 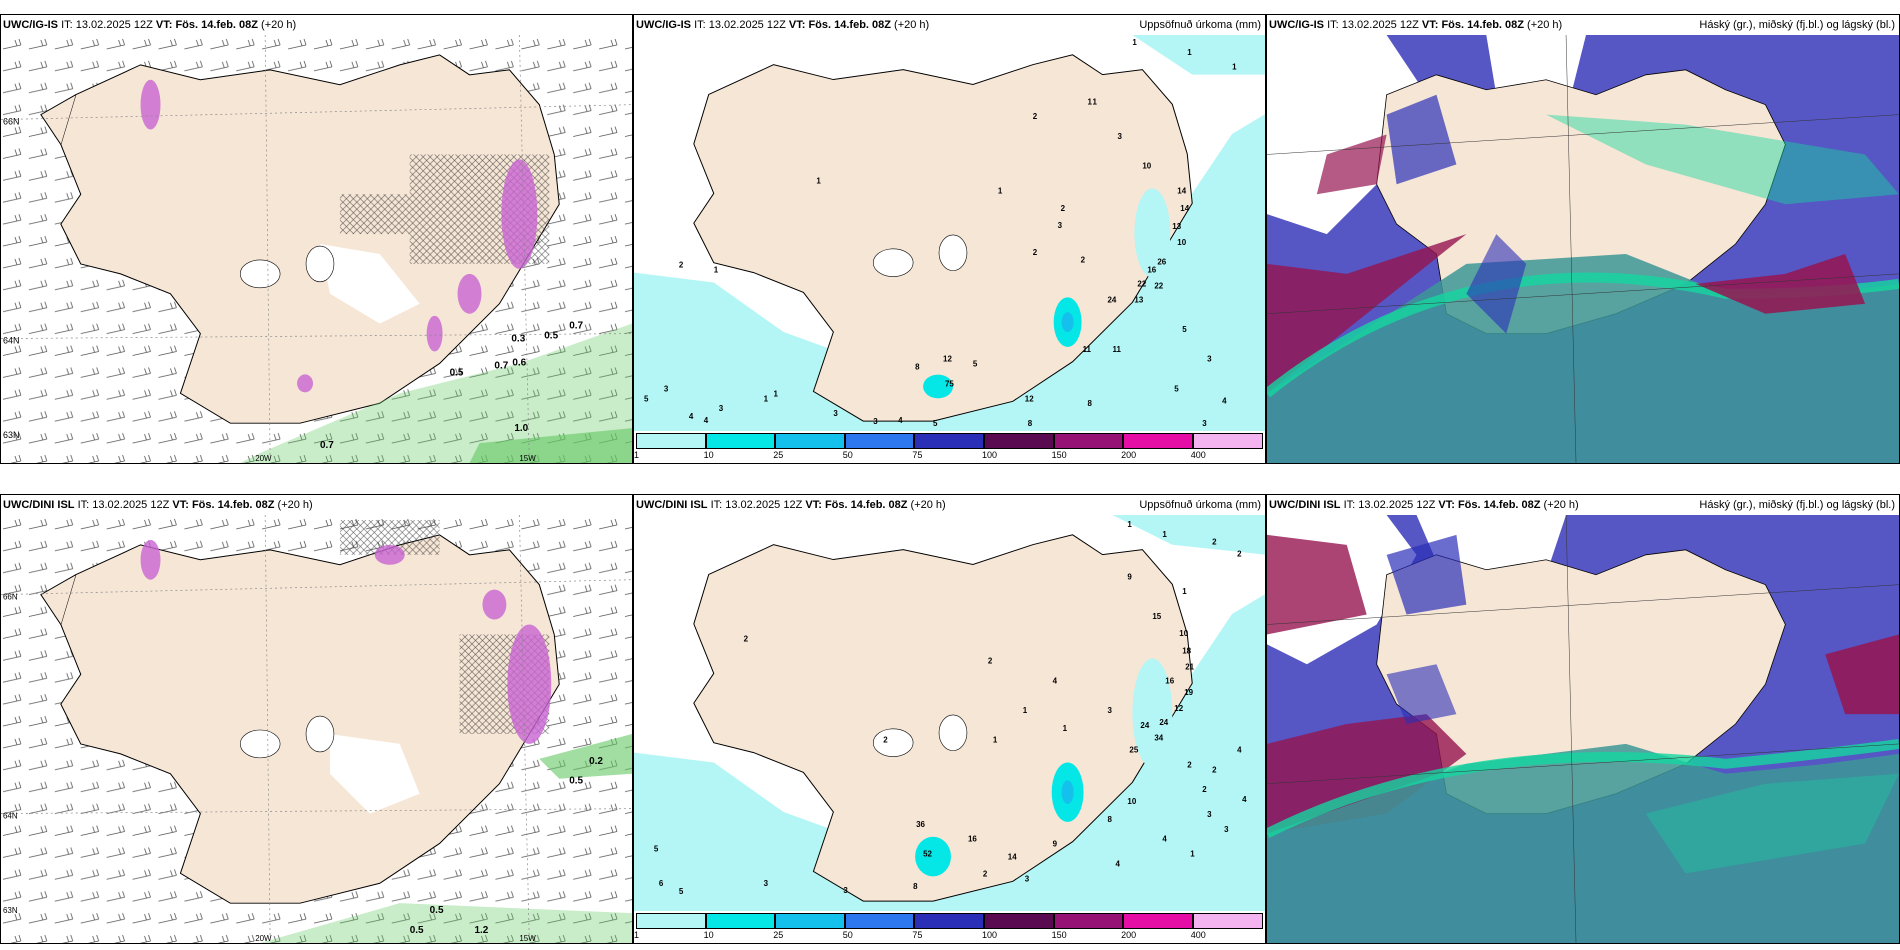 What do you see at coordinates (596, 761) in the screenshot?
I see `value-label: 0.2` at bounding box center [596, 761].